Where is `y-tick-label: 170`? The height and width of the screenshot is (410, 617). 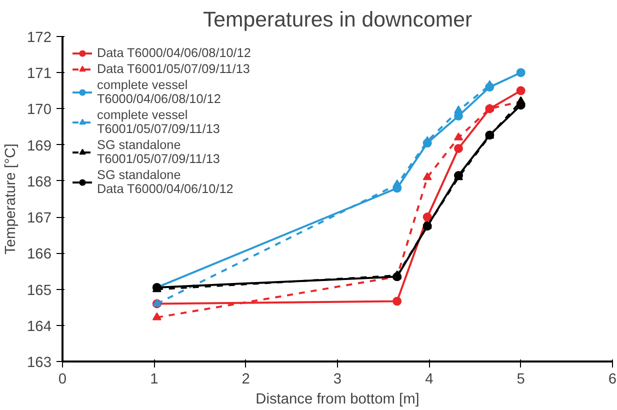 y-tick-label: 170 is located at coordinates (39, 110).